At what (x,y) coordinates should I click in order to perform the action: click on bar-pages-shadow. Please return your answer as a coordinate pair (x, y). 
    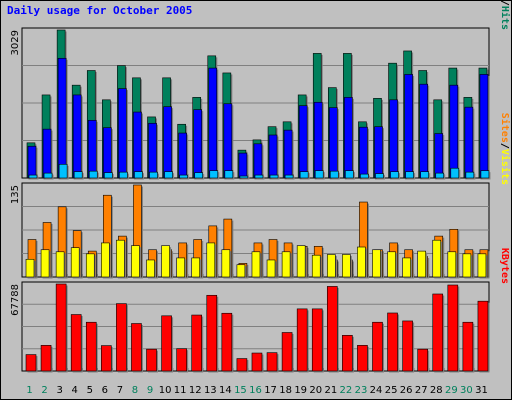
    Looking at the image, I should click on (245, 178).